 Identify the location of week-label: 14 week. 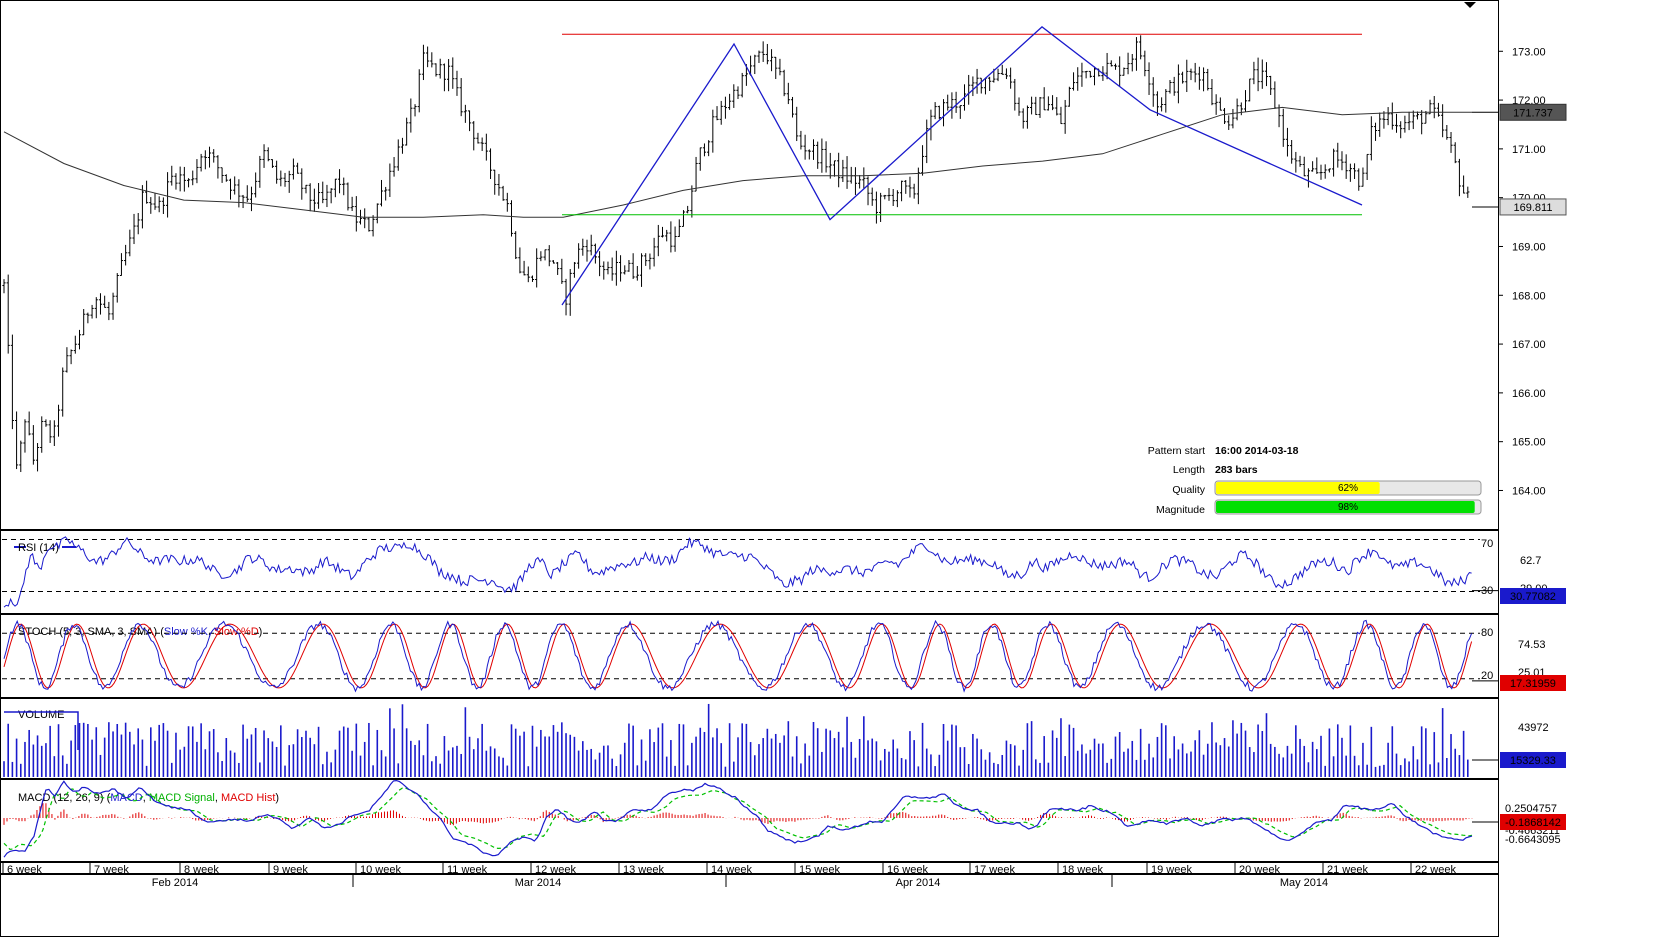
(731, 870).